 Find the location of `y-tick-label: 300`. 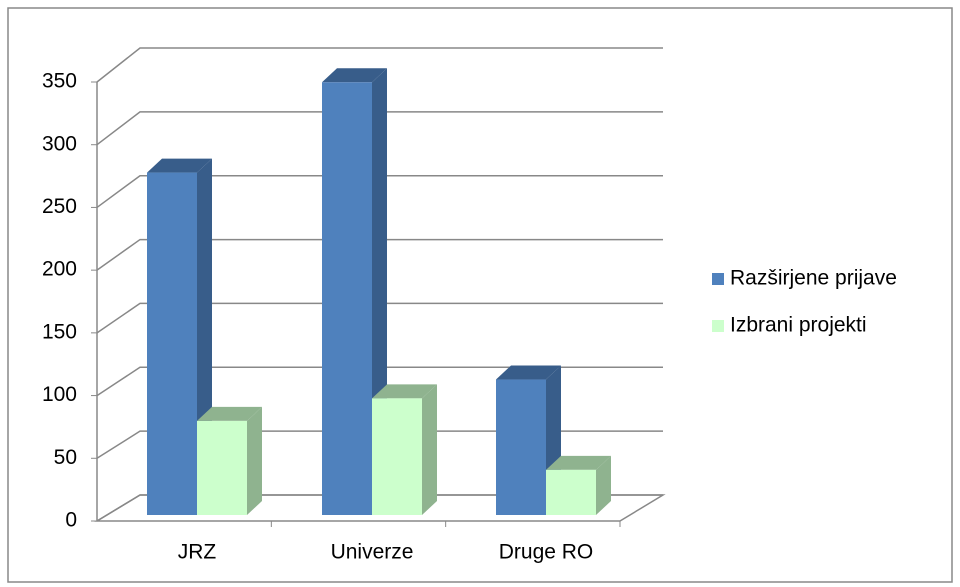

y-tick-label: 300 is located at coordinates (59, 143).